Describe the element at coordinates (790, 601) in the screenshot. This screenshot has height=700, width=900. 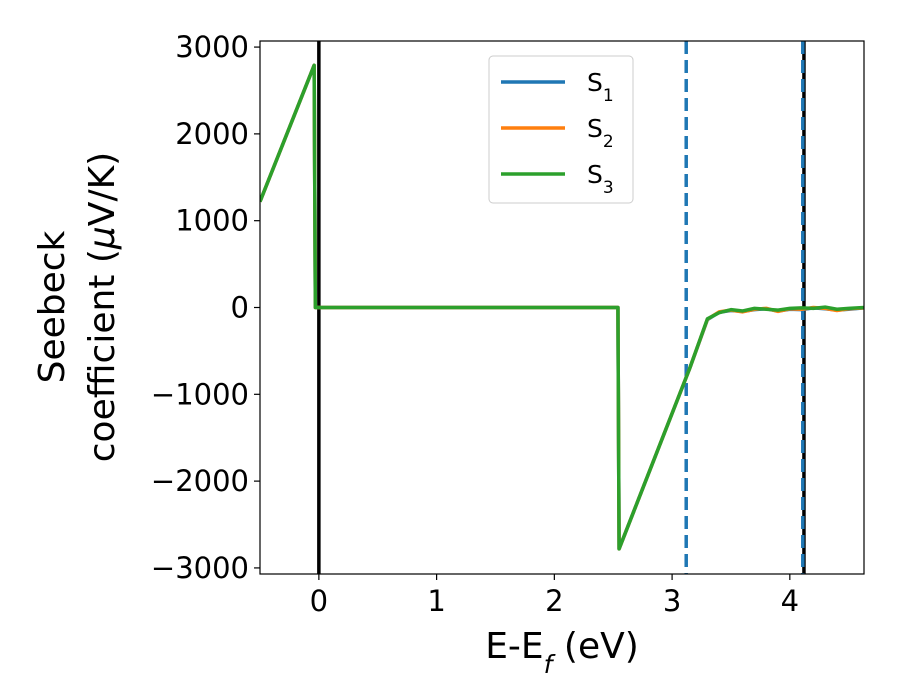
I see `x-tick-label: 4` at that location.